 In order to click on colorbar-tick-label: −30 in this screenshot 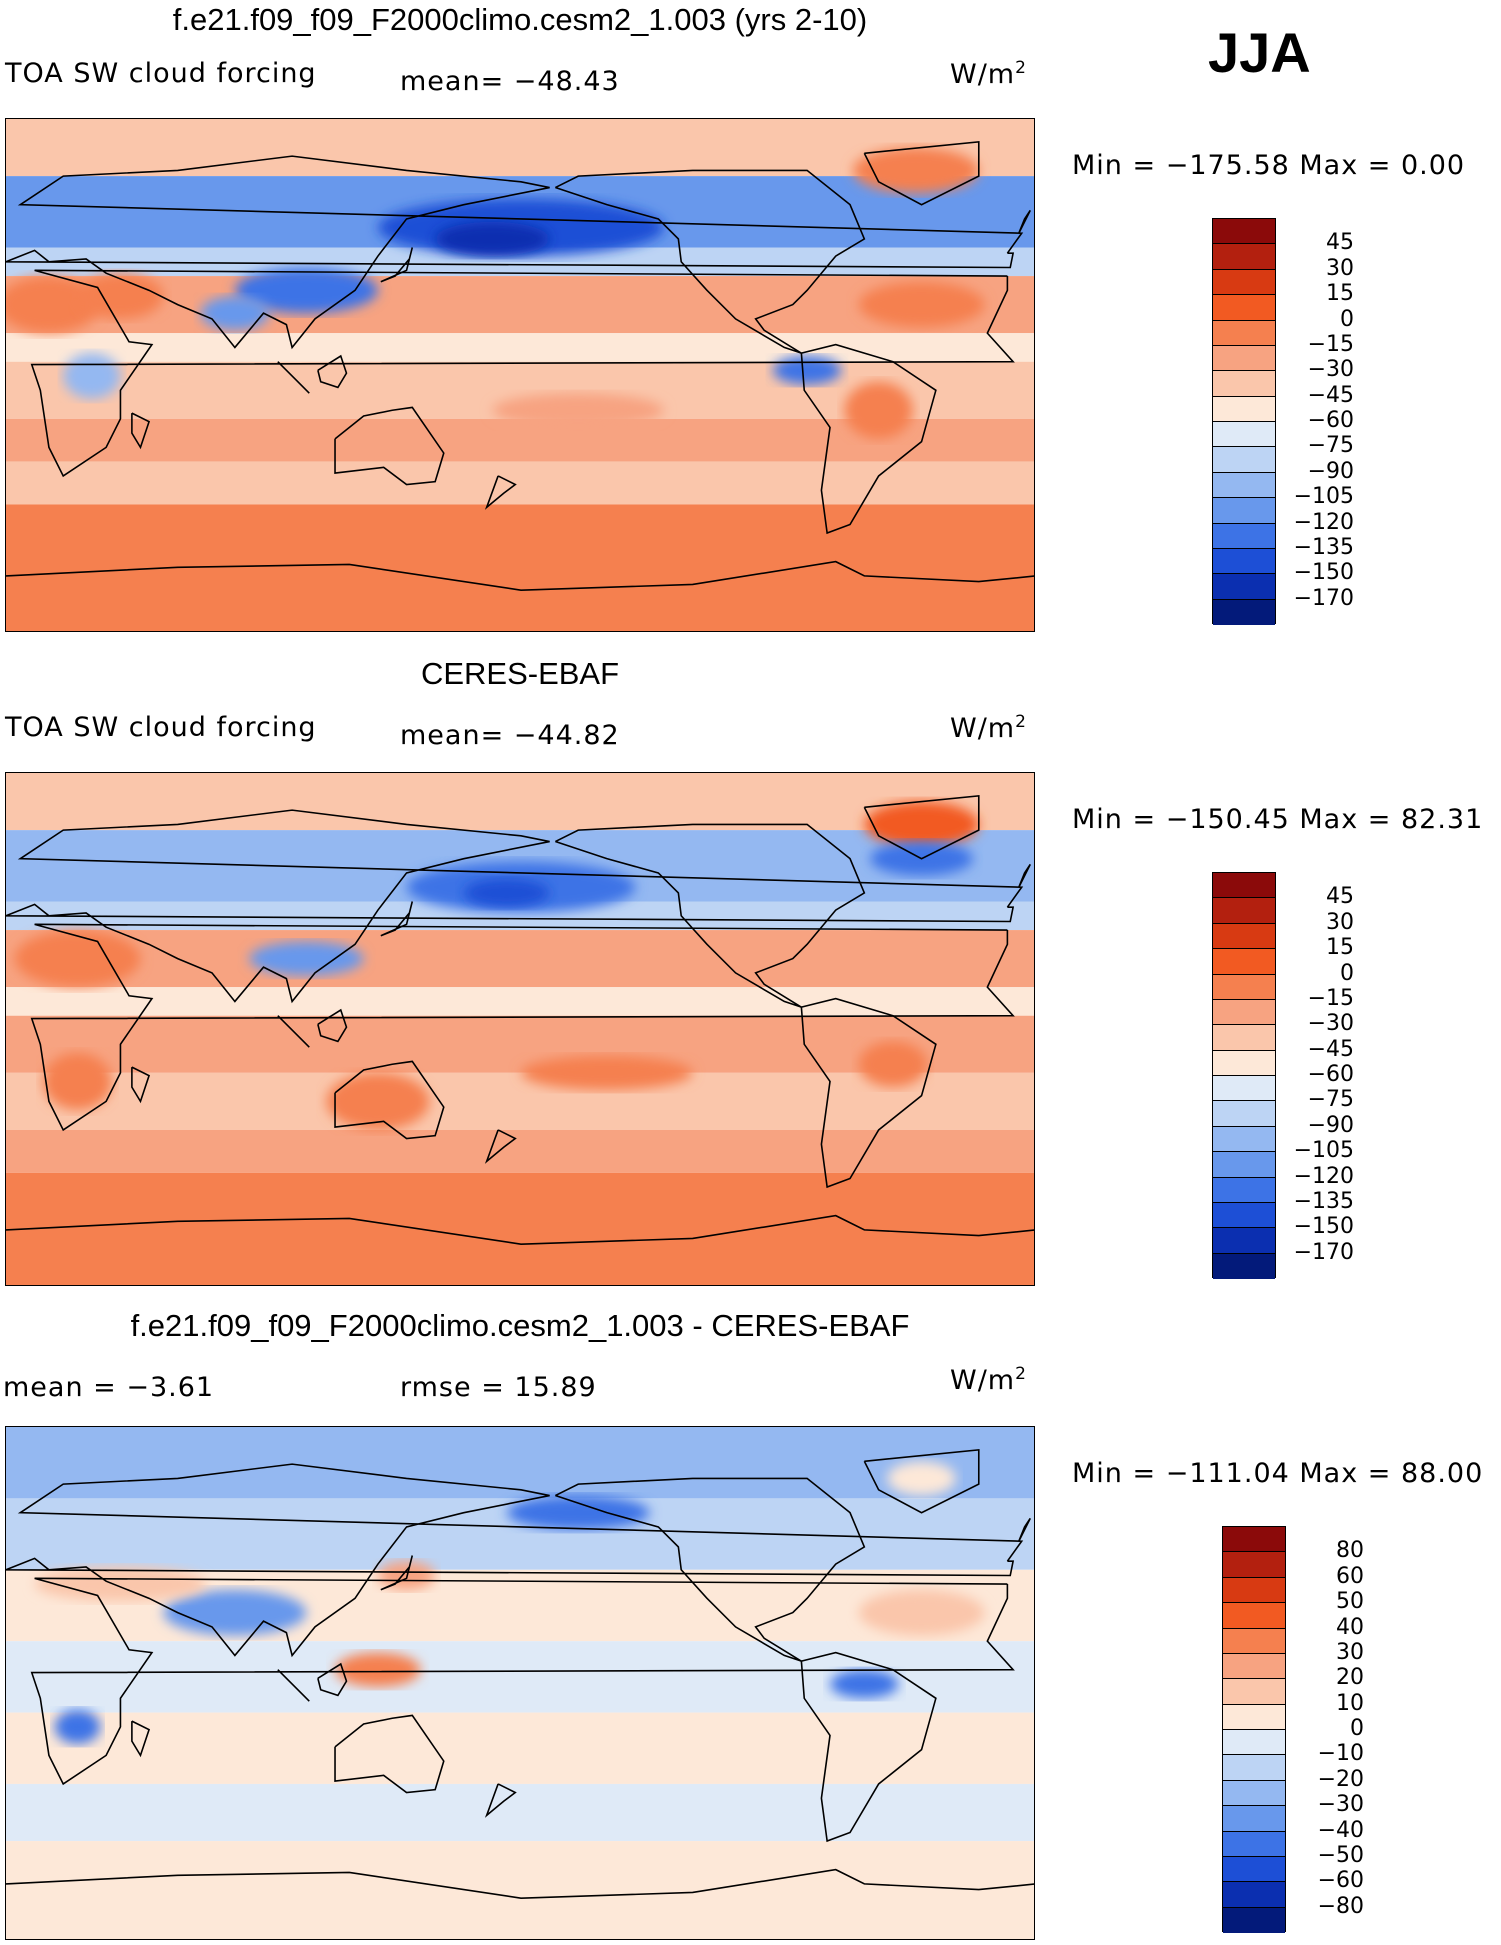, I will do `click(1340, 1805)`.